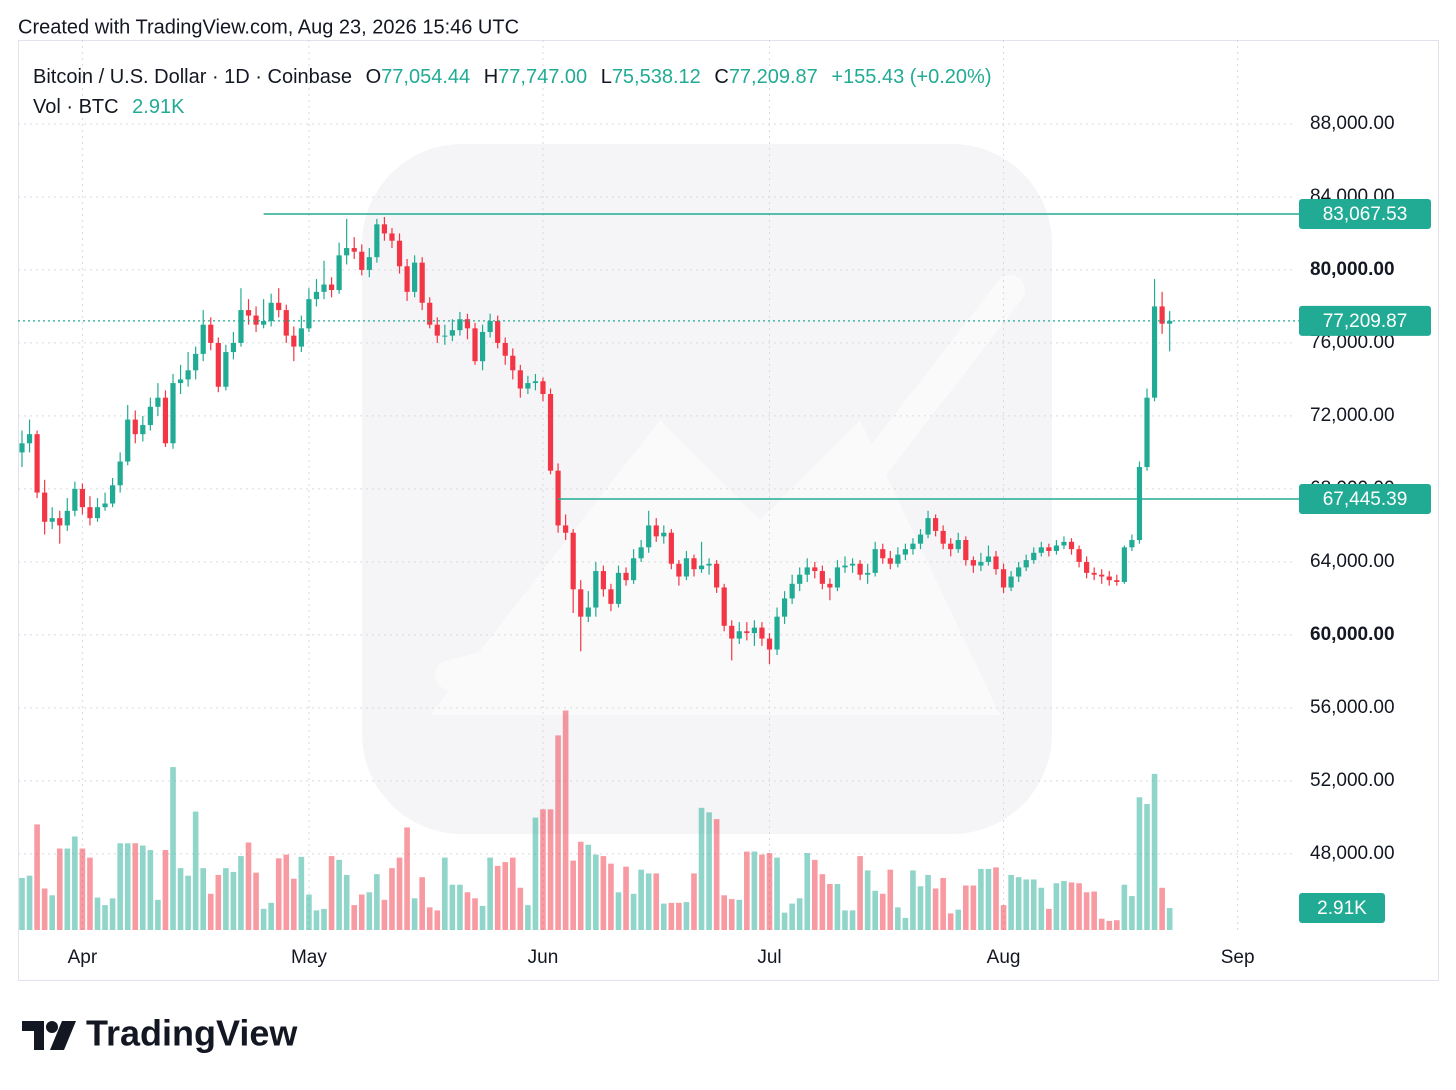 This screenshot has height=1090, width=1456. What do you see at coordinates (1342, 908) in the screenshot?
I see `volume-badge-label: 2.91K` at bounding box center [1342, 908].